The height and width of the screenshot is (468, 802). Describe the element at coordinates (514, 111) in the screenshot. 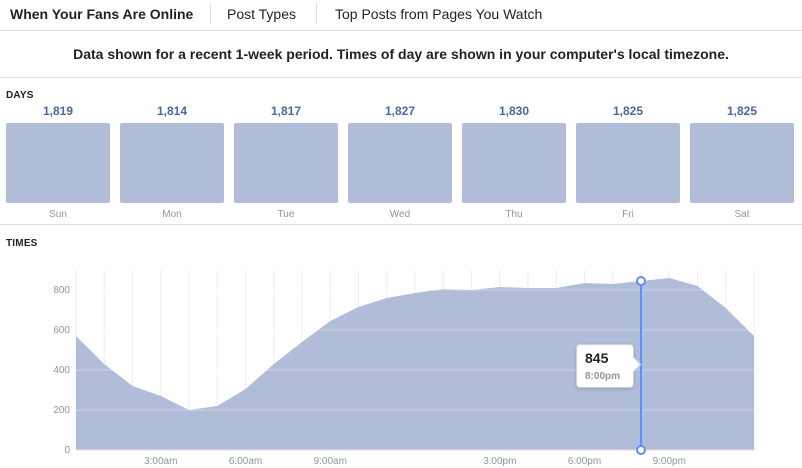

I see `day-count: 1,830` at that location.